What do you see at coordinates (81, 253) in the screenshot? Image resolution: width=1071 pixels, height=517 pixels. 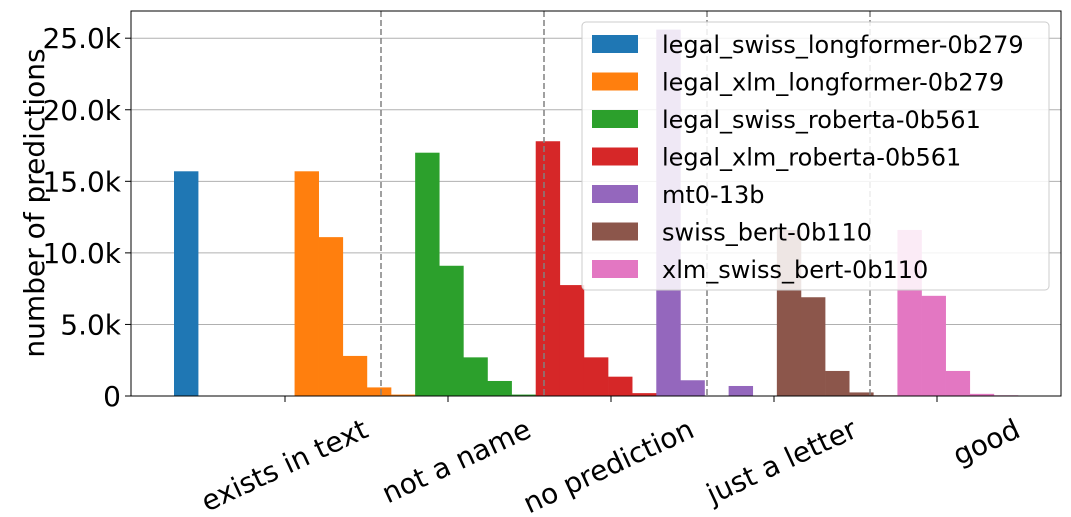 I see `y-tick-label: 10.0k` at bounding box center [81, 253].